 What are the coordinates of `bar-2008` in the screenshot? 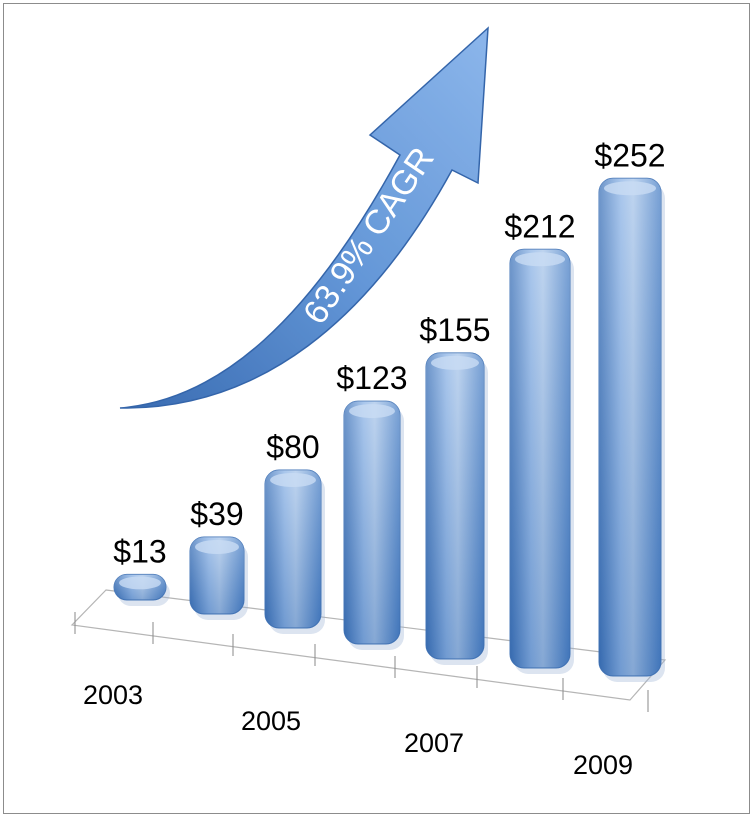 It's located at (541, 461).